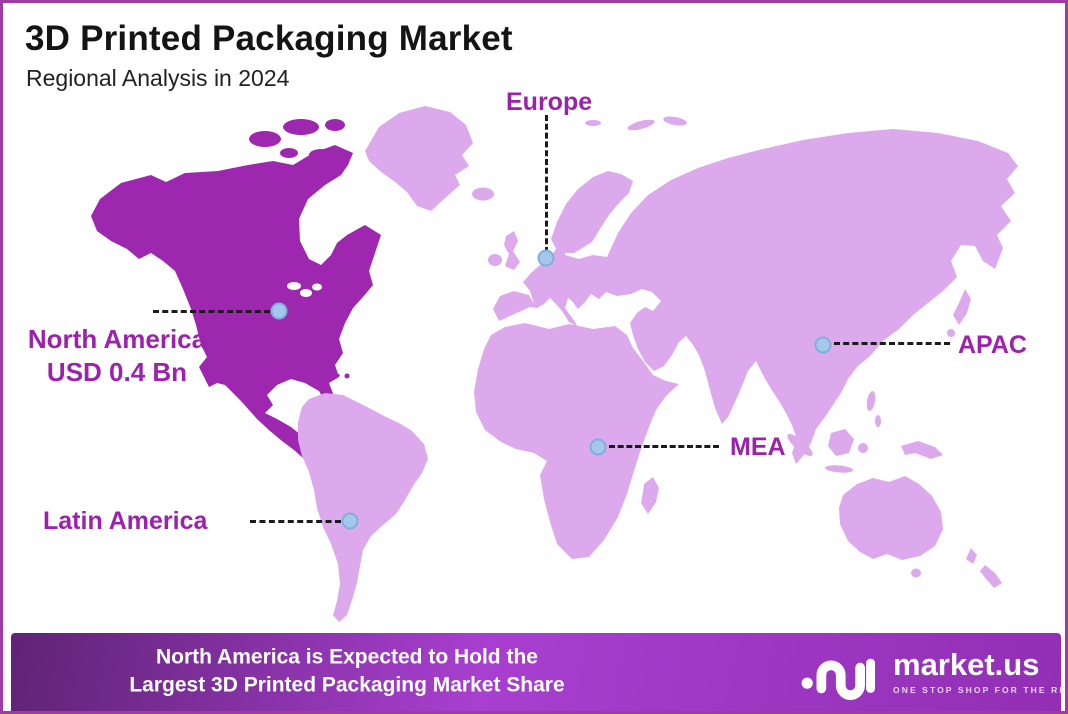 Image resolution: width=1068 pixels, height=714 pixels. Describe the element at coordinates (839, 469) in the screenshot. I see `region-java-shape` at that location.